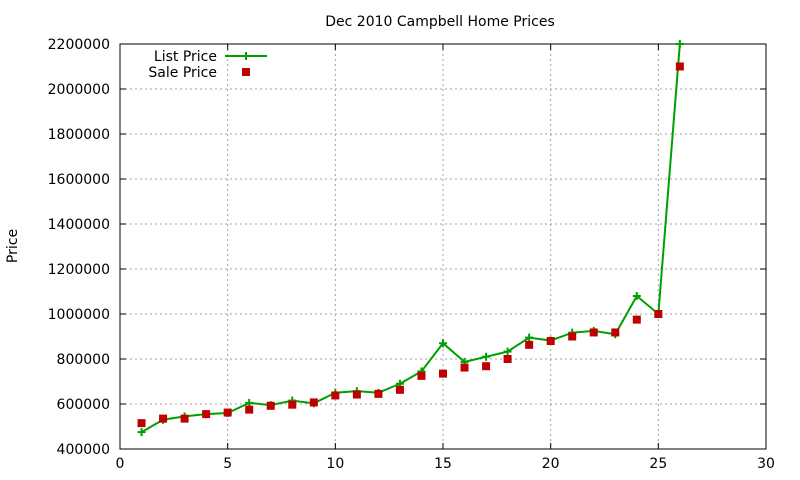  Describe the element at coordinates (79, 90) in the screenshot. I see `y-tick-label: 2000000` at that location.